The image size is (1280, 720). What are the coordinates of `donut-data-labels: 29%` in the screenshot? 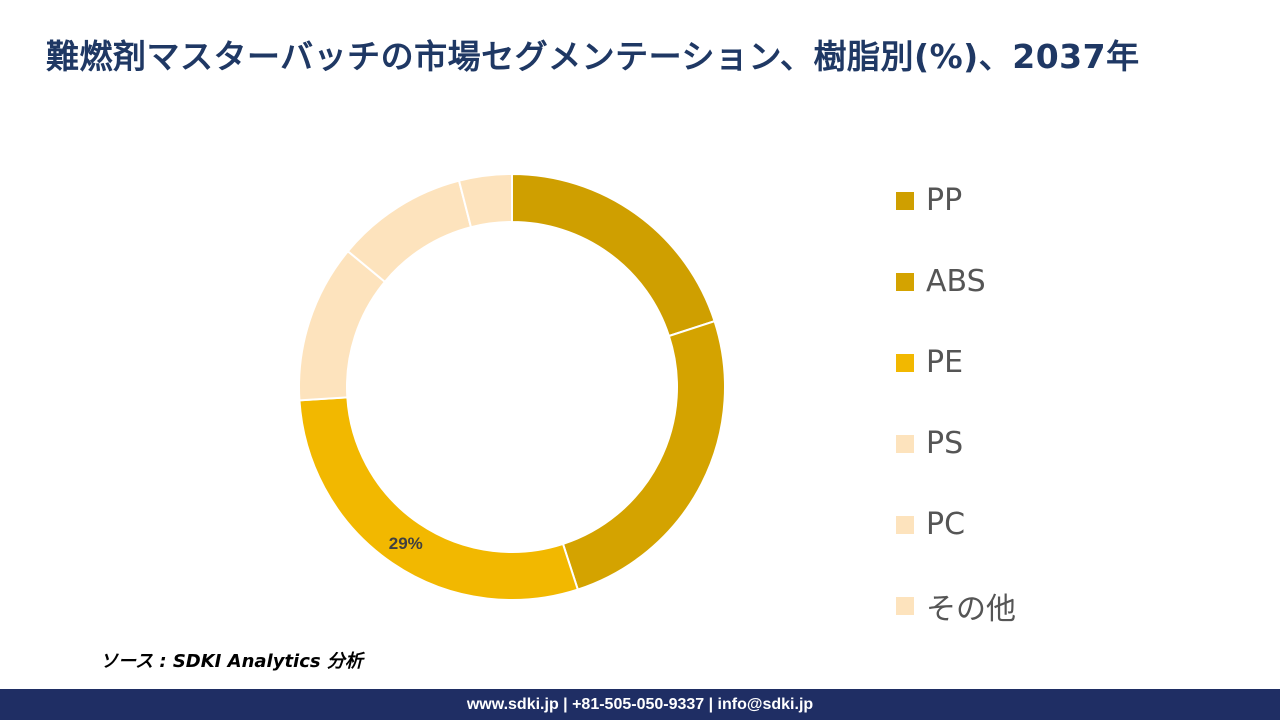 It's located at (406, 543).